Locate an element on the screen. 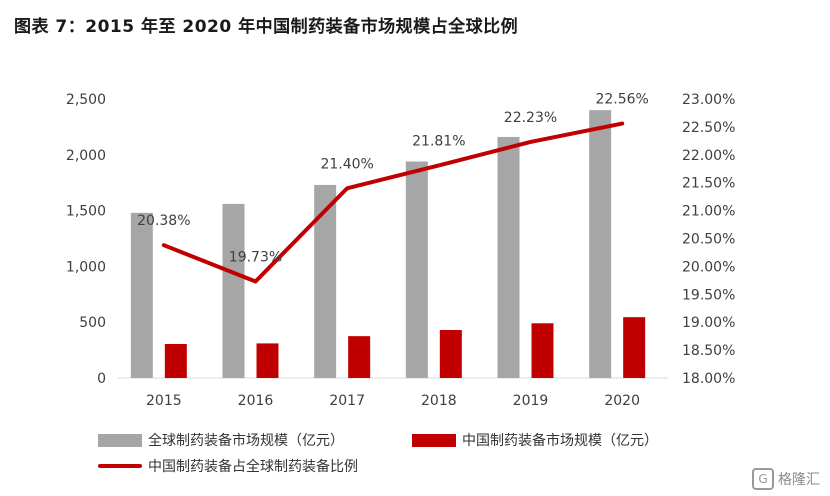  bar-china-2015 is located at coordinates (175, 360).